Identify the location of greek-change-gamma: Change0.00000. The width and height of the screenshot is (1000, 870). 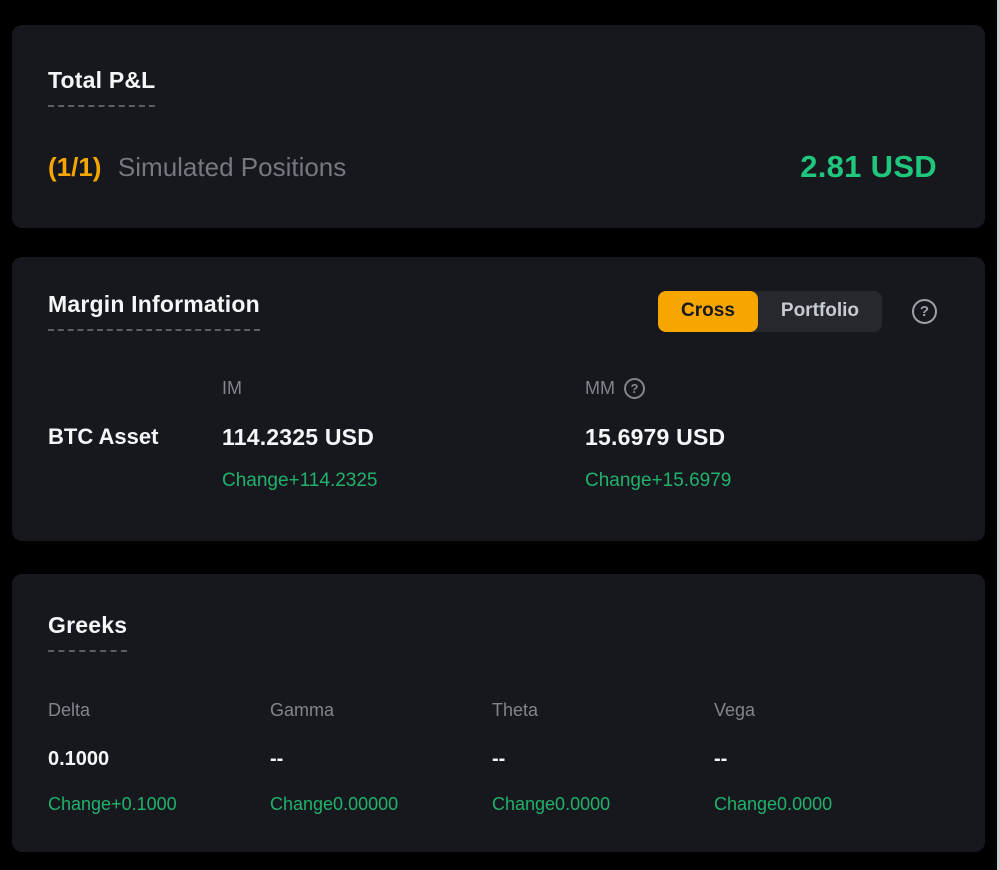
(334, 804).